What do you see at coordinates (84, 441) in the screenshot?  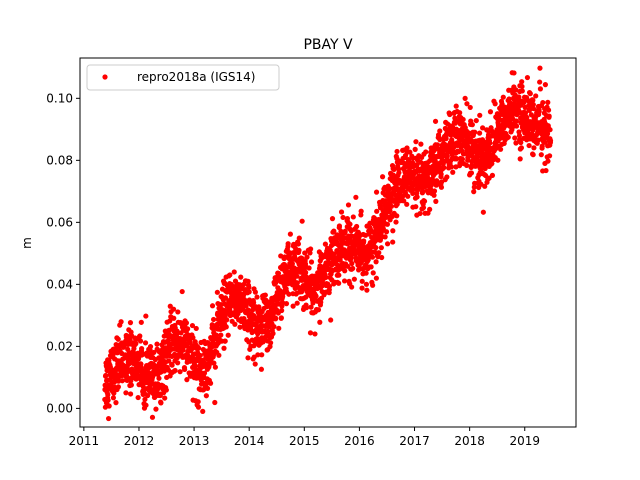 I see `x-tick-label: 2011` at bounding box center [84, 441].